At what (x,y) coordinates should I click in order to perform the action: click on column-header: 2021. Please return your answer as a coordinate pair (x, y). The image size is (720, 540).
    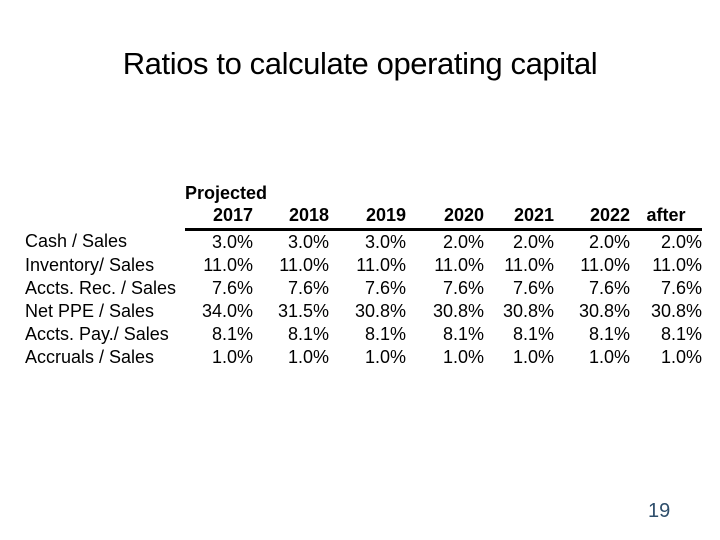
    Looking at the image, I should click on (519, 217).